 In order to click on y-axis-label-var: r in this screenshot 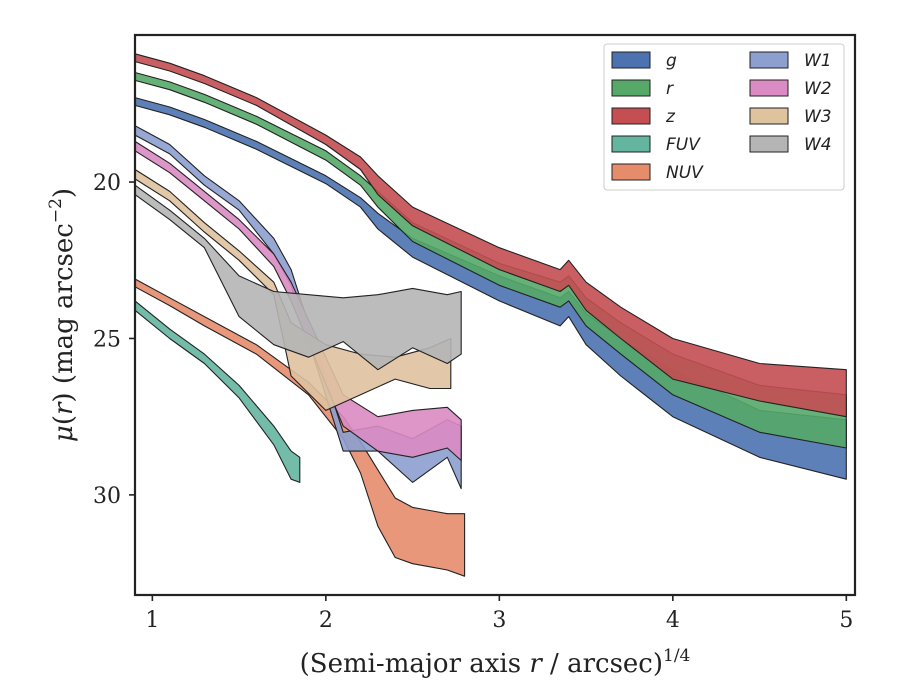, I will do `click(64, 408)`.